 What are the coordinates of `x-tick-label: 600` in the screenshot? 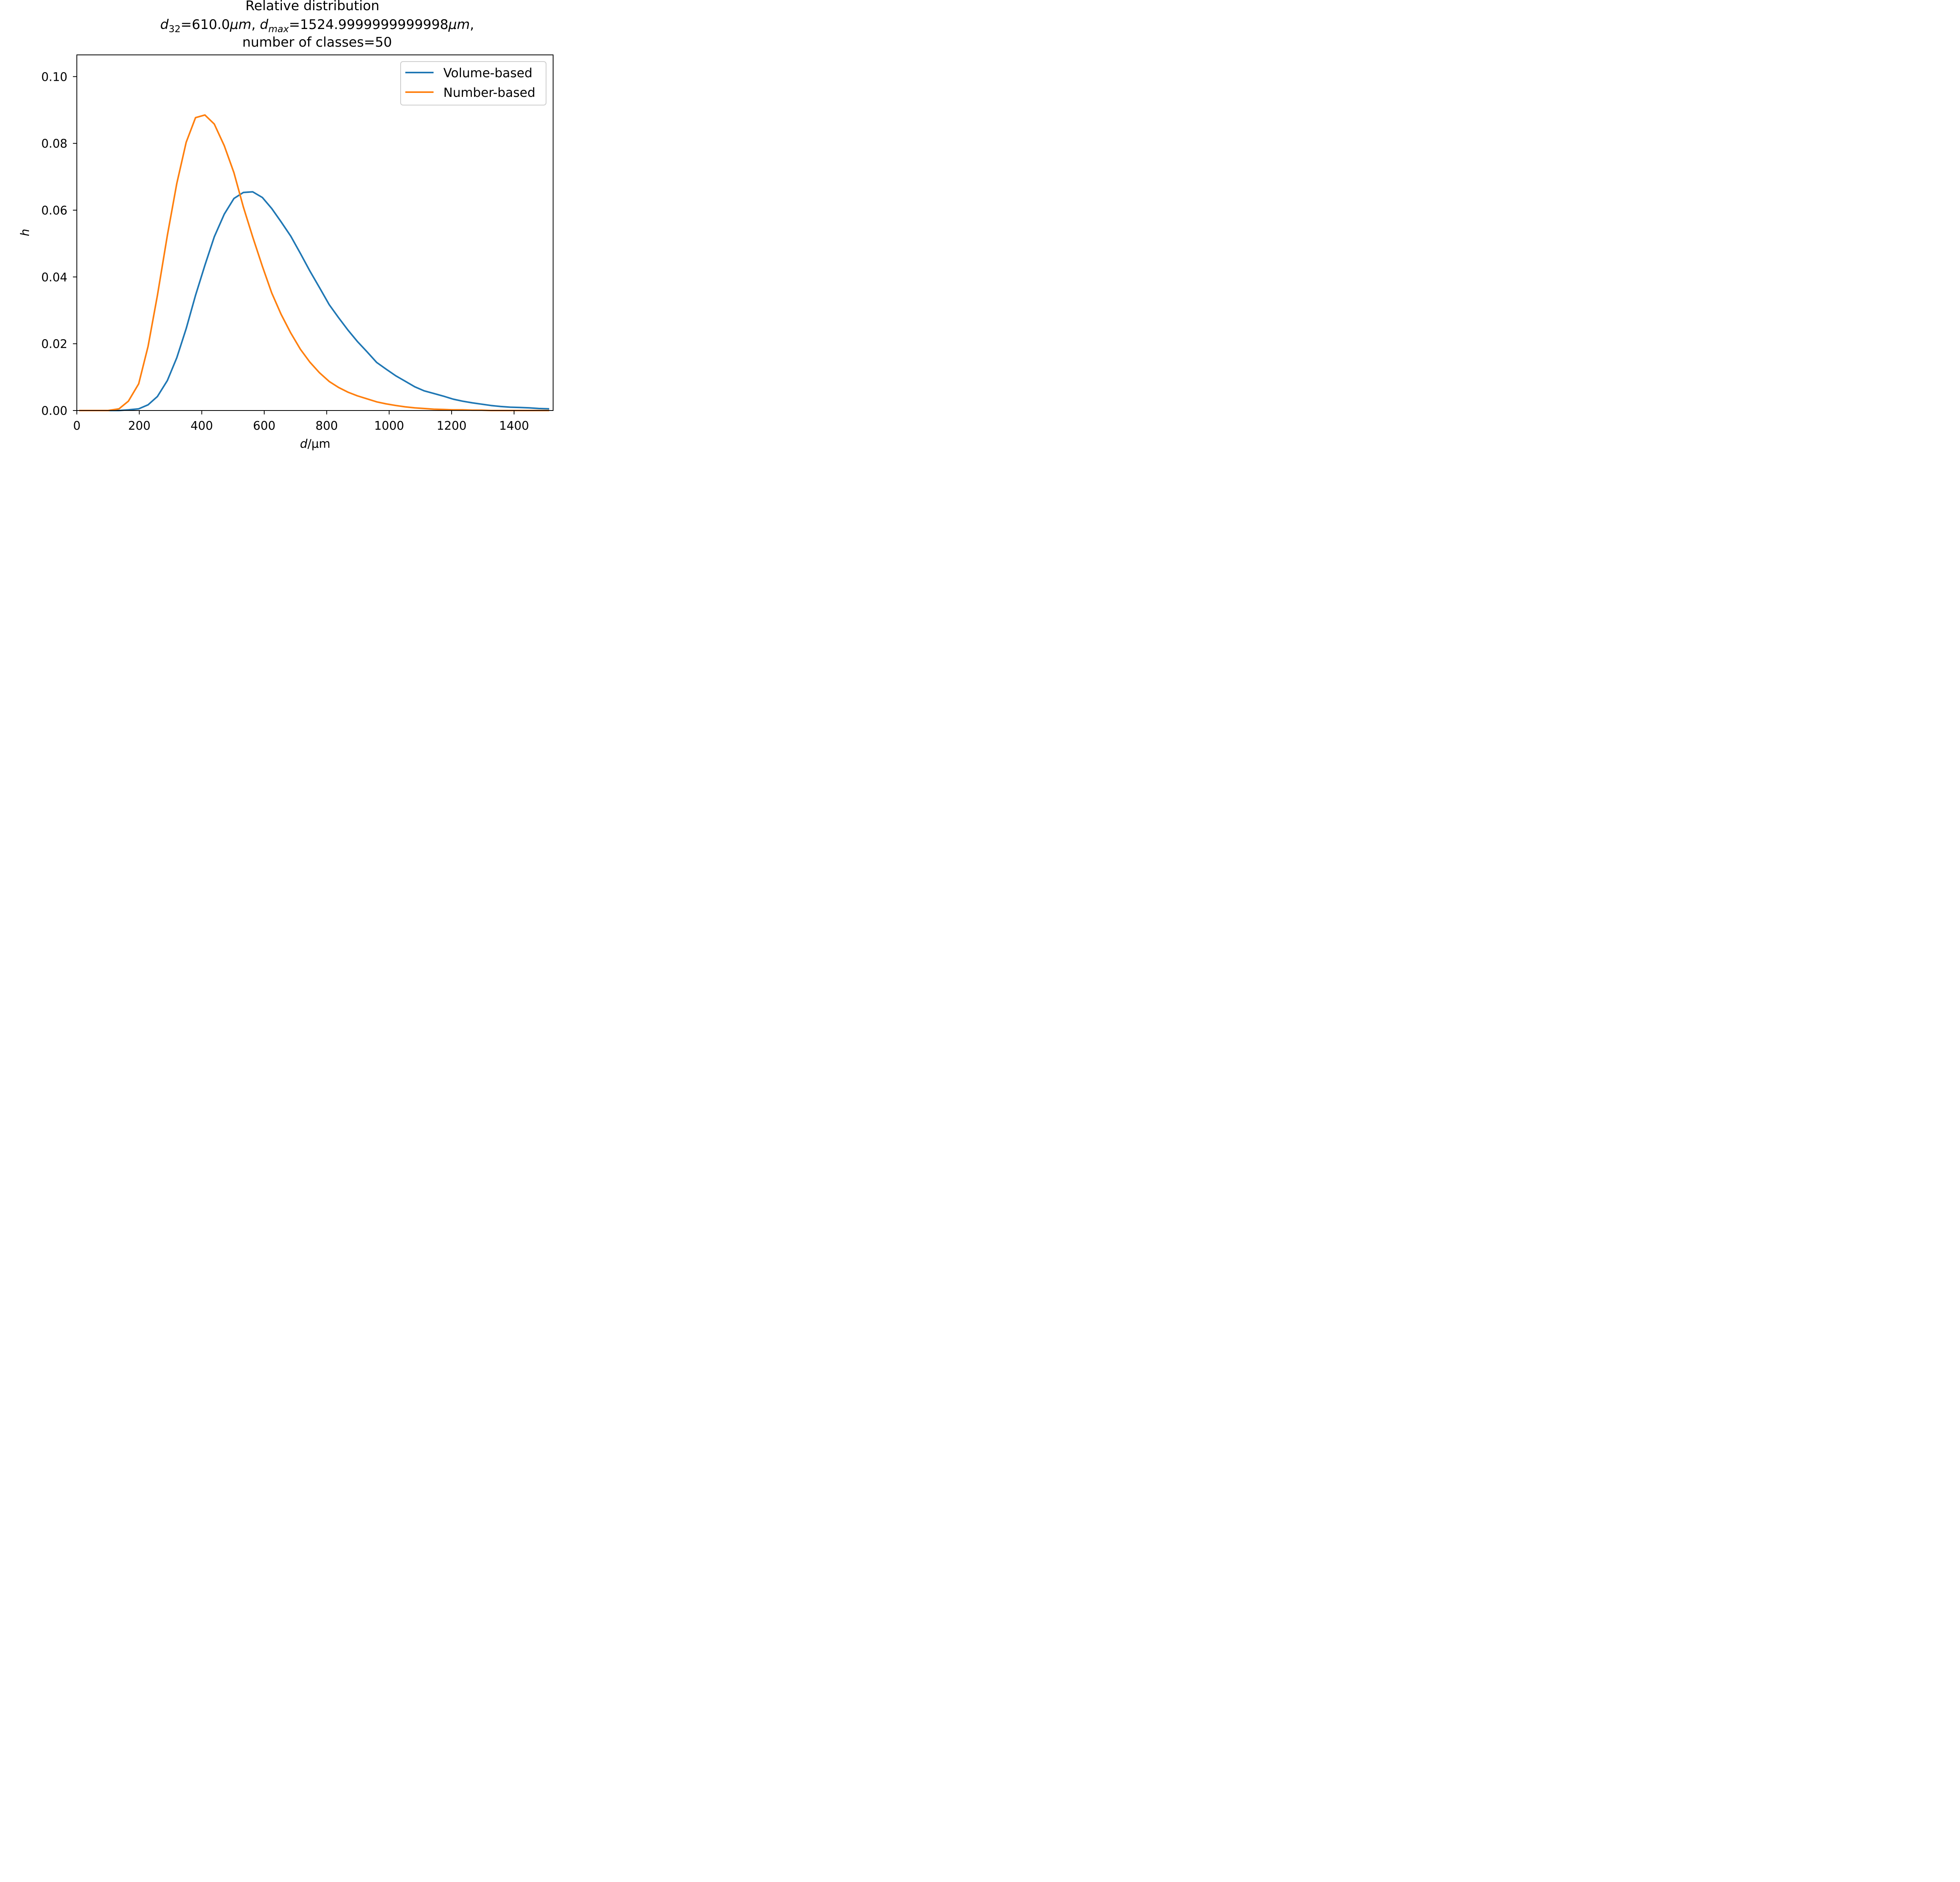 It's located at (264, 426).